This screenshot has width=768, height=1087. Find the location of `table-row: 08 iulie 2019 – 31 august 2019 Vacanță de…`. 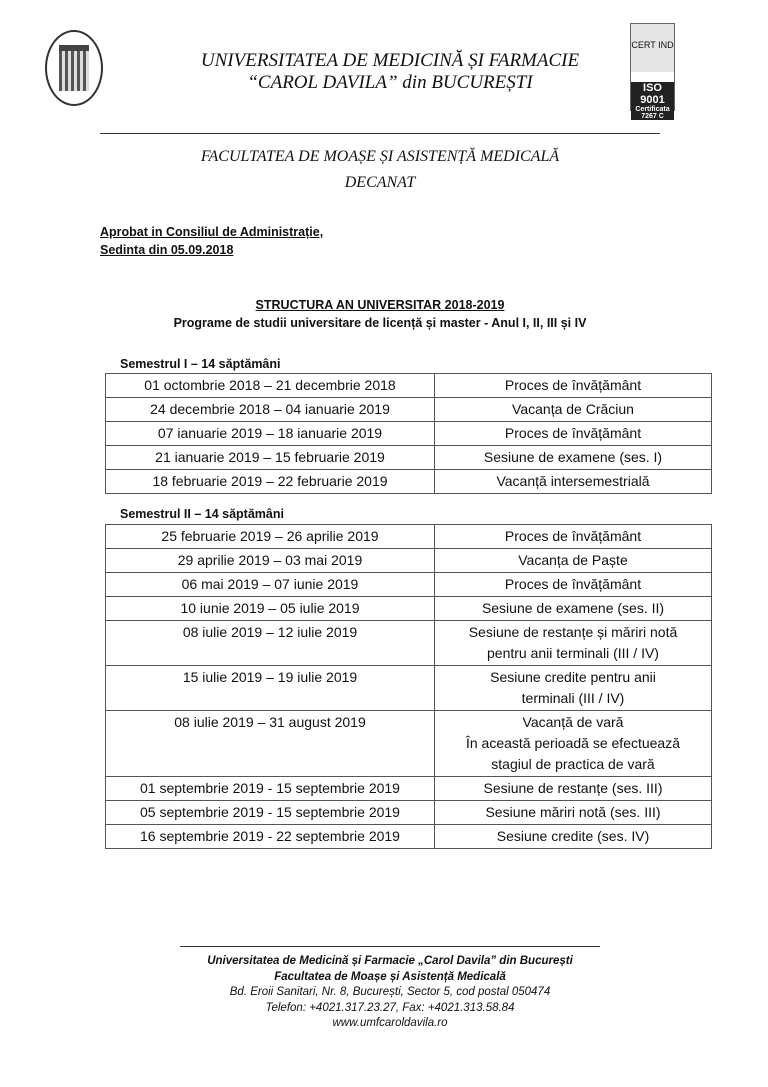

table-row: 08 iulie 2019 – 31 august 2019 Vacanță de… is located at coordinates (408, 743).